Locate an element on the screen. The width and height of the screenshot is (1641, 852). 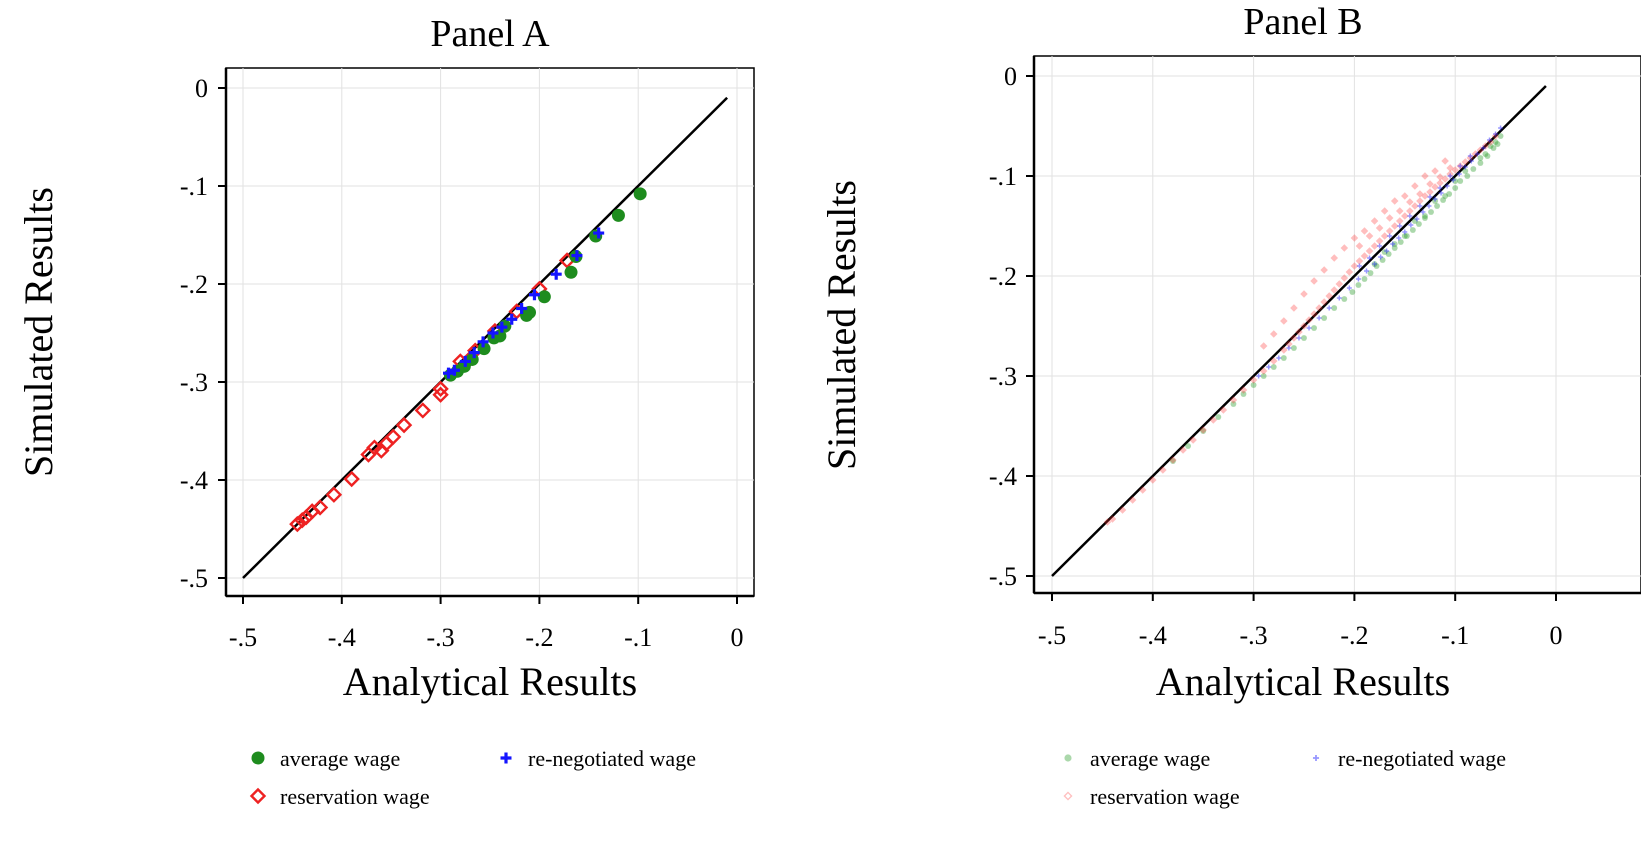
panel-a-y-tick-label: -.5 is located at coordinates (194, 578).